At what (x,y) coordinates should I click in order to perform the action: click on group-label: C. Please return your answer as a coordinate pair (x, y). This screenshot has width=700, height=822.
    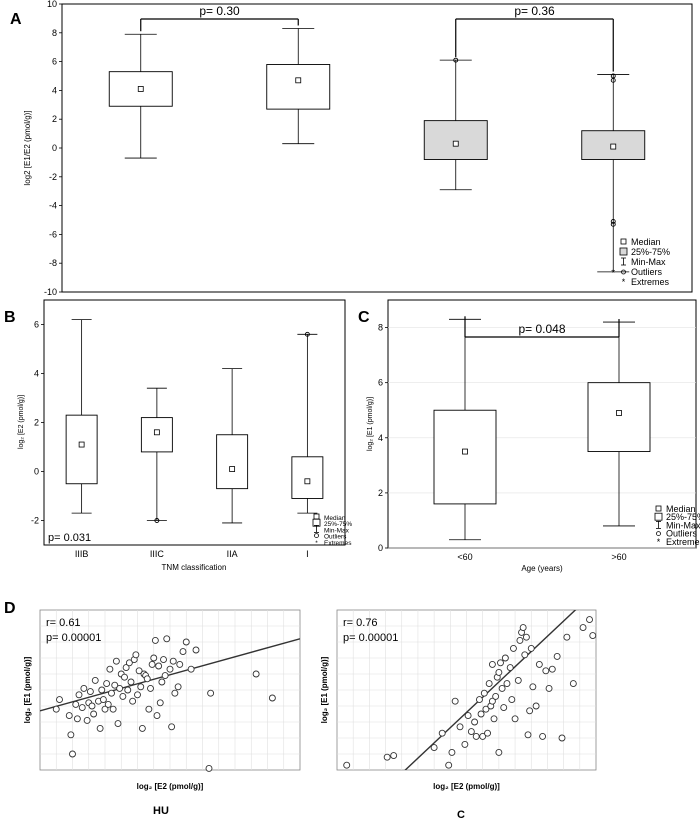
    Looking at the image, I should click on (461, 815).